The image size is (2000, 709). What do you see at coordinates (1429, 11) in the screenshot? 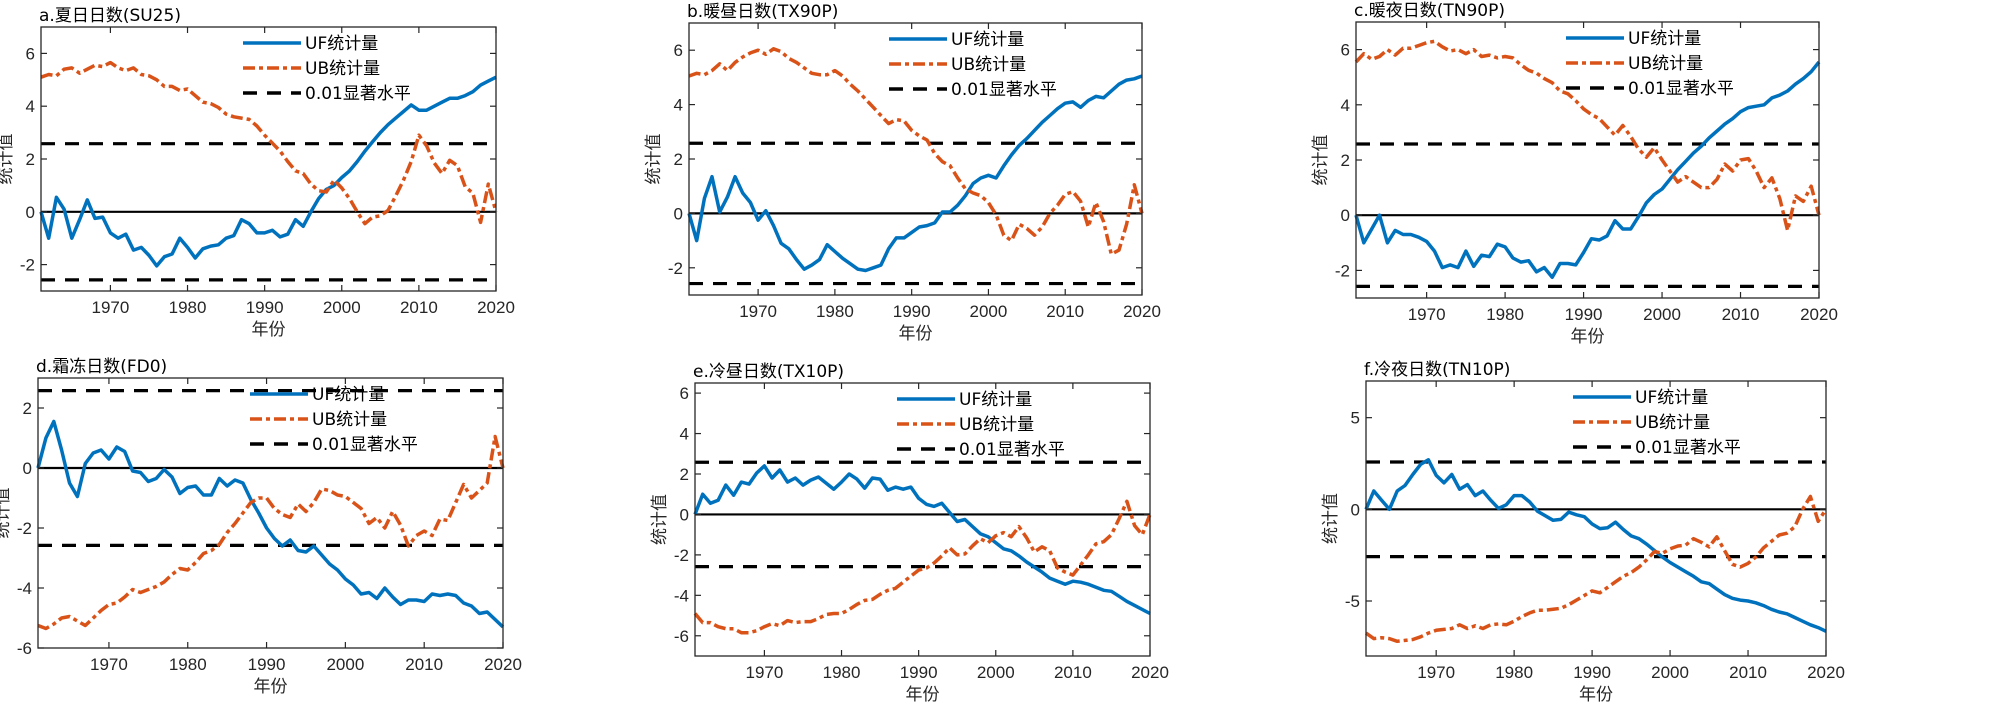
I see `panel-title: c.暖夜日数(TN90P)` at bounding box center [1429, 11].